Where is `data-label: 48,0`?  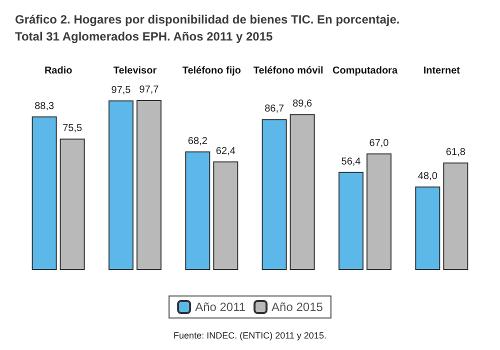 data-label: 48,0 is located at coordinates (428, 176).